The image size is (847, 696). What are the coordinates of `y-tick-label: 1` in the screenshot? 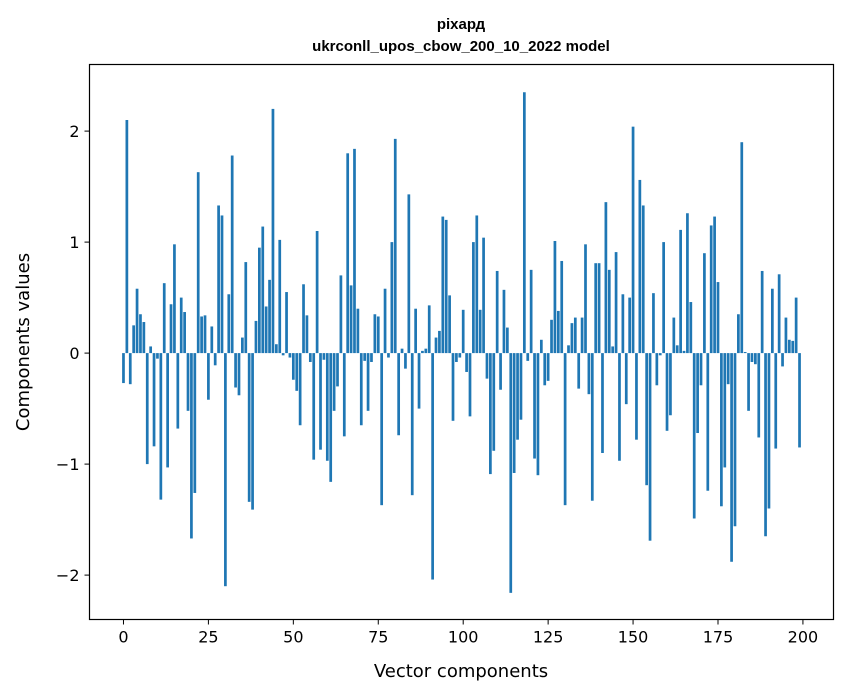 It's located at (74, 242).